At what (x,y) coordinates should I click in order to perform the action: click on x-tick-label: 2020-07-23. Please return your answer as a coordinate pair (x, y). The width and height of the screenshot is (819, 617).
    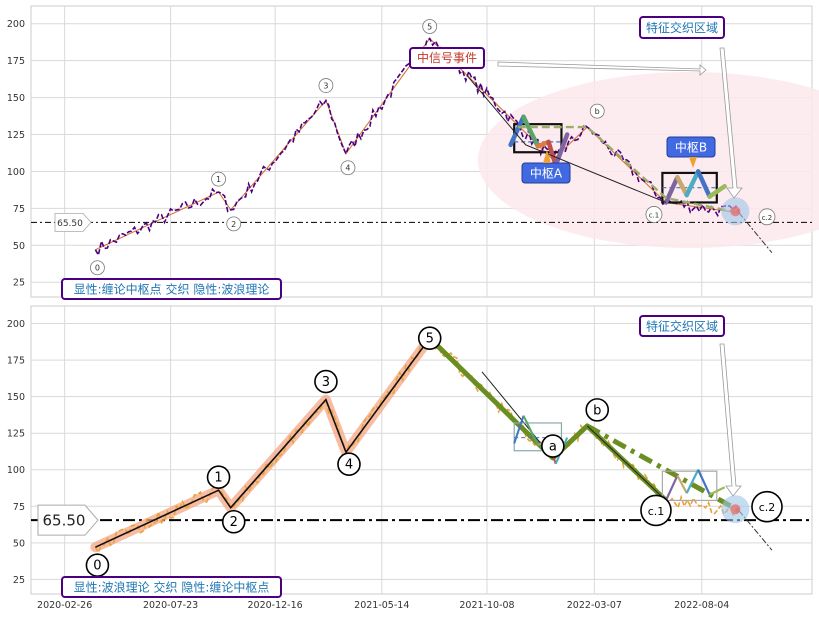
    Looking at the image, I should click on (170, 605).